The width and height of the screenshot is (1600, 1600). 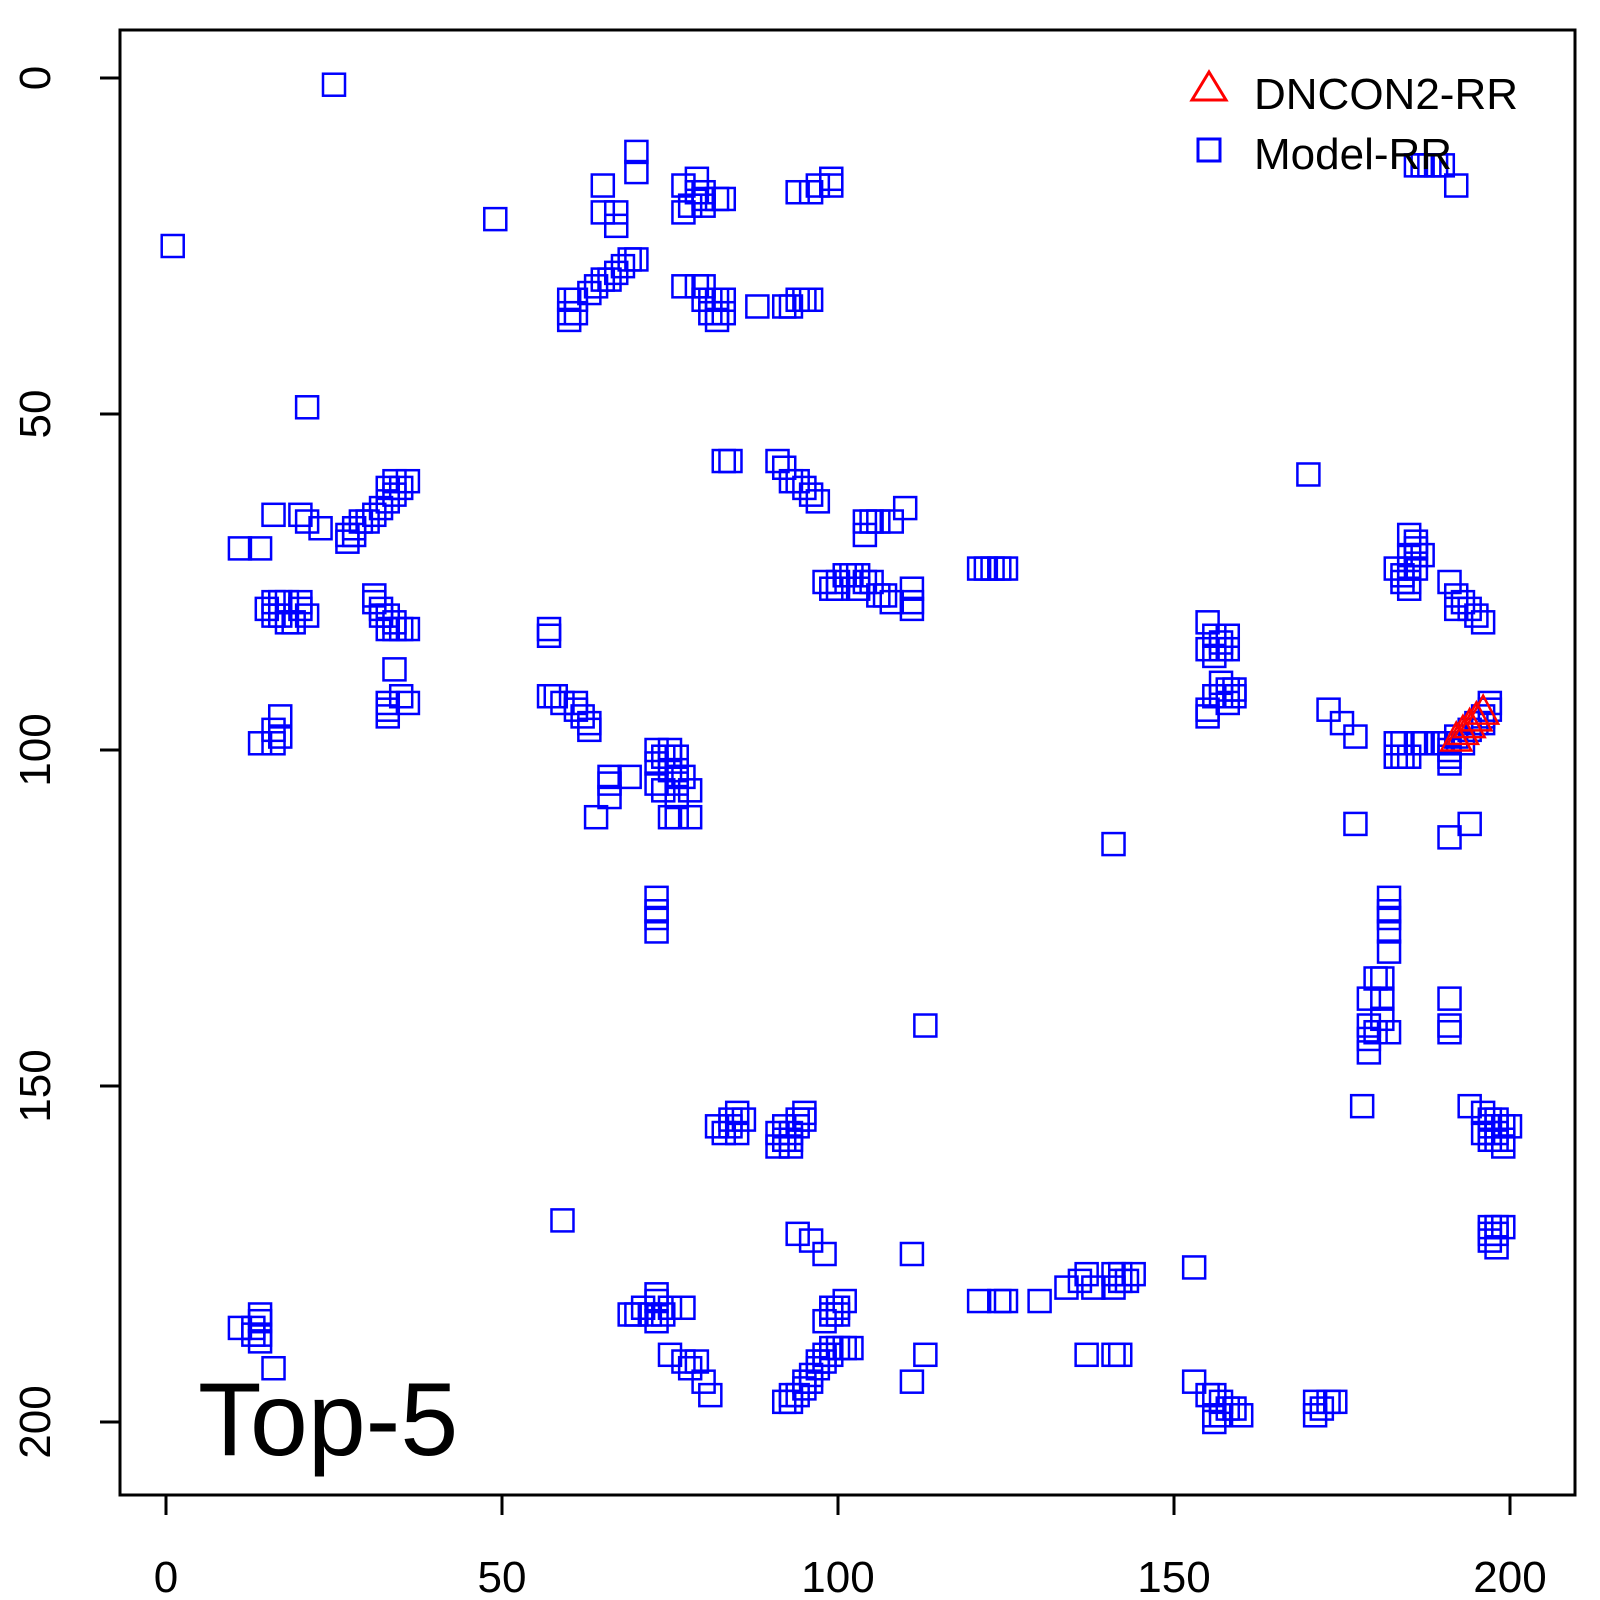 What do you see at coordinates (66, 762) in the screenshot?
I see `y-axis: 0 50 100 150 200` at bounding box center [66, 762].